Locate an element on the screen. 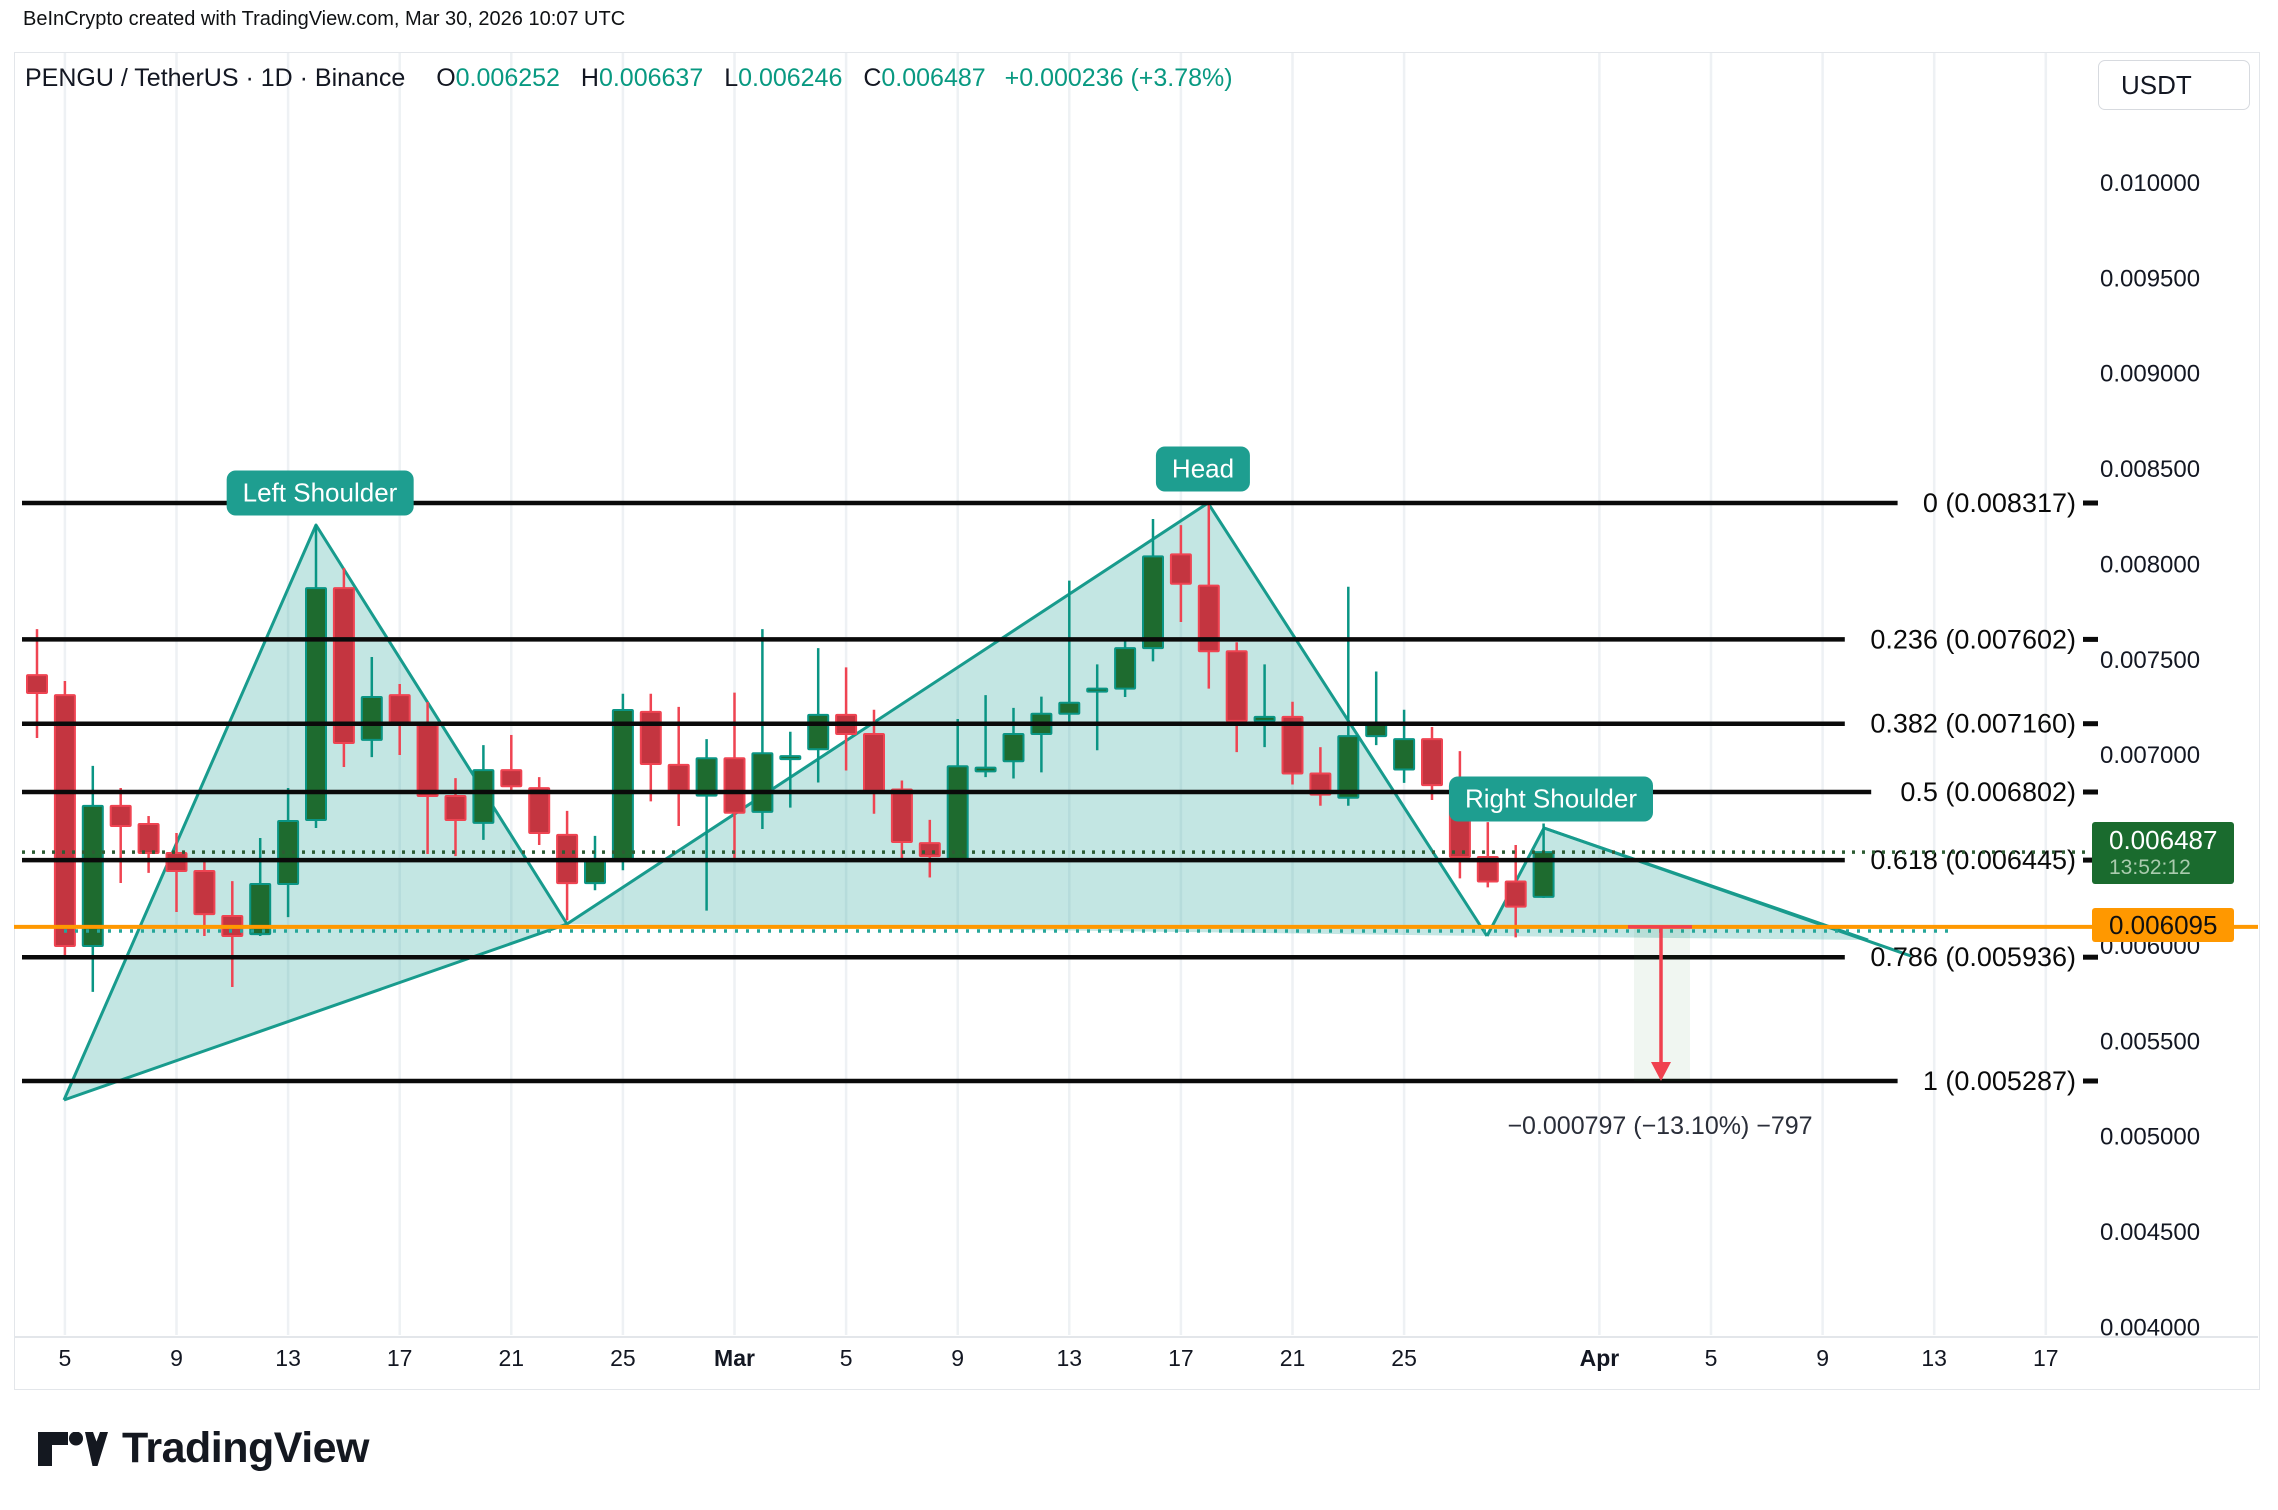  fib-label: 0.618 (0.006445) is located at coordinates (1973, 860).